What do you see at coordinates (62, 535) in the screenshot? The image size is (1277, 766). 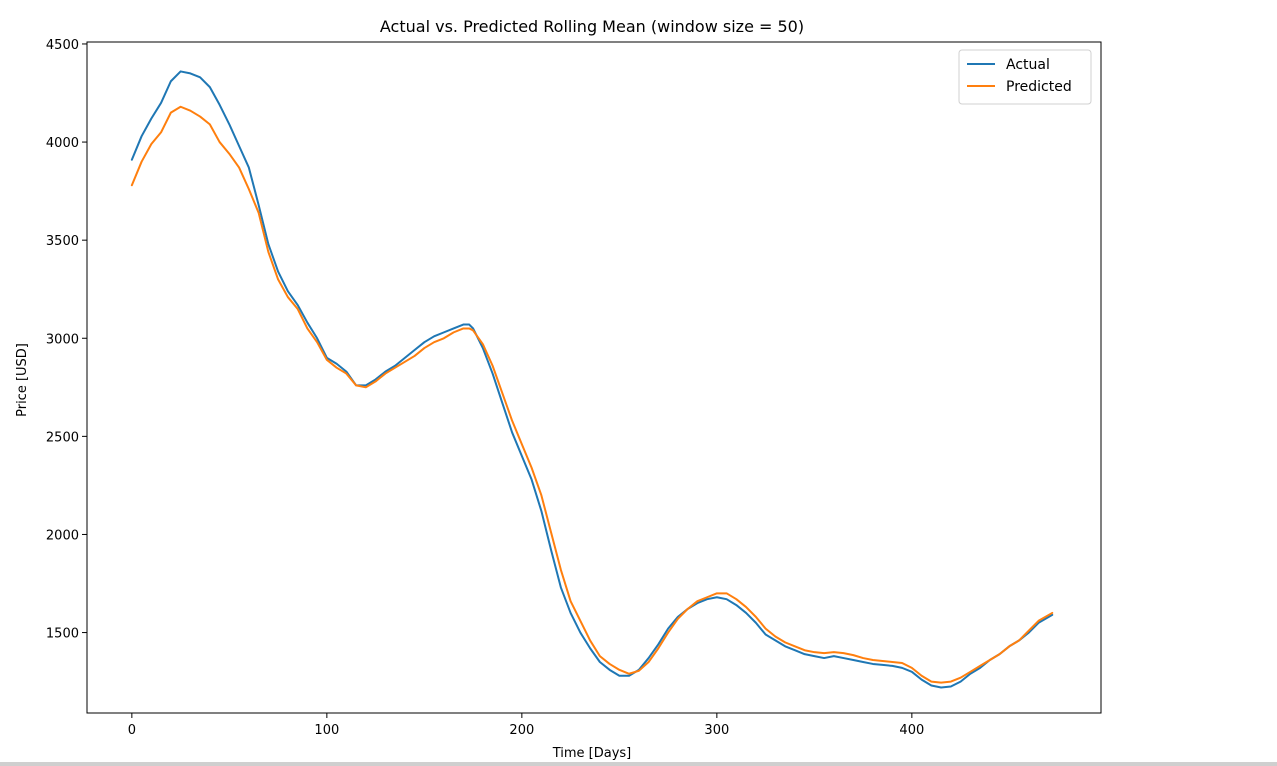 I see `y-tick-label: 2000` at bounding box center [62, 535].